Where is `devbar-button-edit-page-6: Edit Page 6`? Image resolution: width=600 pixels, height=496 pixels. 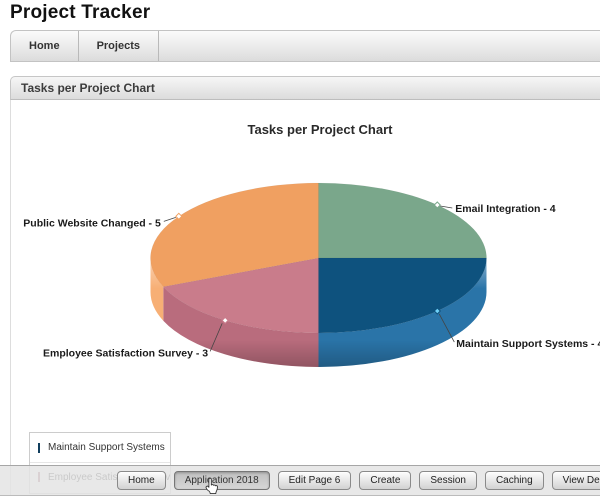
devbar-button-edit-page-6: Edit Page 6 is located at coordinates (314, 480).